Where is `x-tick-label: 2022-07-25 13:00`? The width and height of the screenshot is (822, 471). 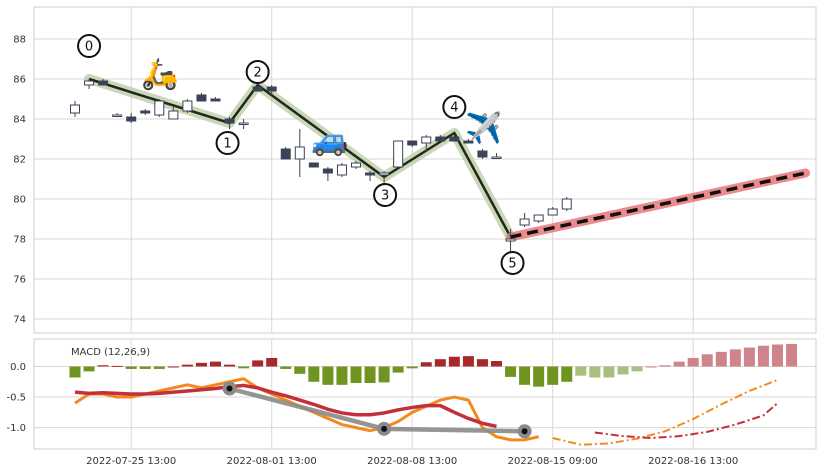
x-tick-label: 2022-07-25 13:00 is located at coordinates (131, 461).